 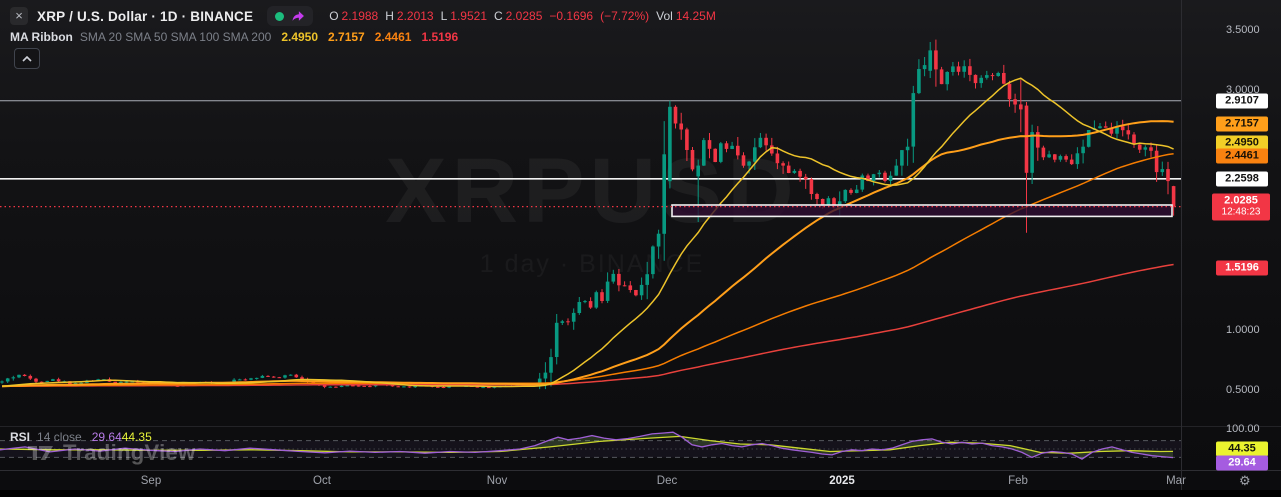 I want to click on level-support-badge: 2.2598, so click(x=1242, y=179).